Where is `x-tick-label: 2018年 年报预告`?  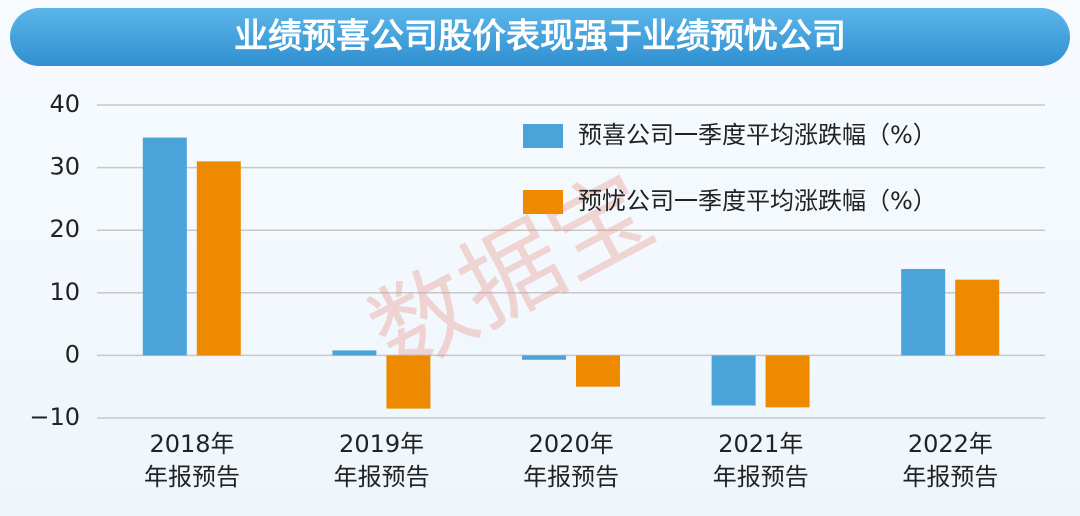 x-tick-label: 2018年 年报预告 is located at coordinates (192, 460).